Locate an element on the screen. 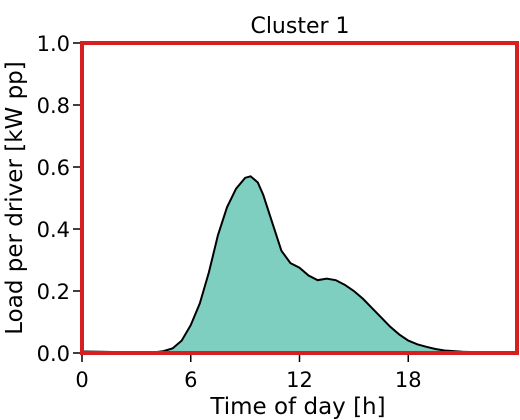 This screenshot has height=420, width=520. y-tick-label: 1.0 is located at coordinates (53, 44).